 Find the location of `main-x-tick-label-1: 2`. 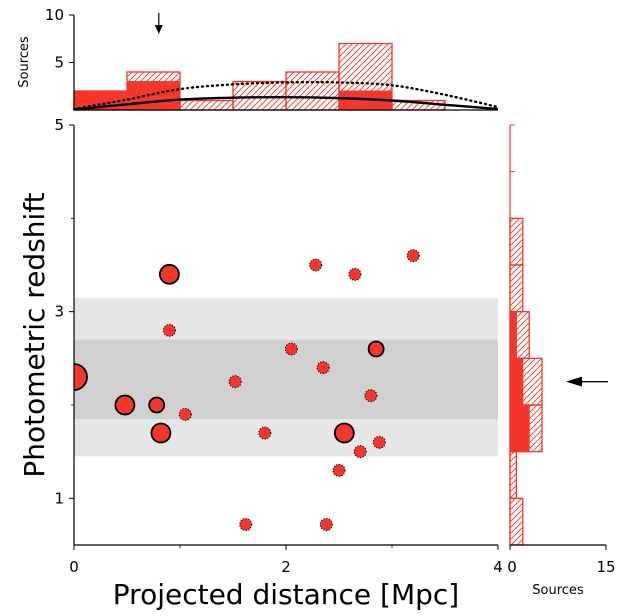

main-x-tick-label-1: 2 is located at coordinates (286, 567).